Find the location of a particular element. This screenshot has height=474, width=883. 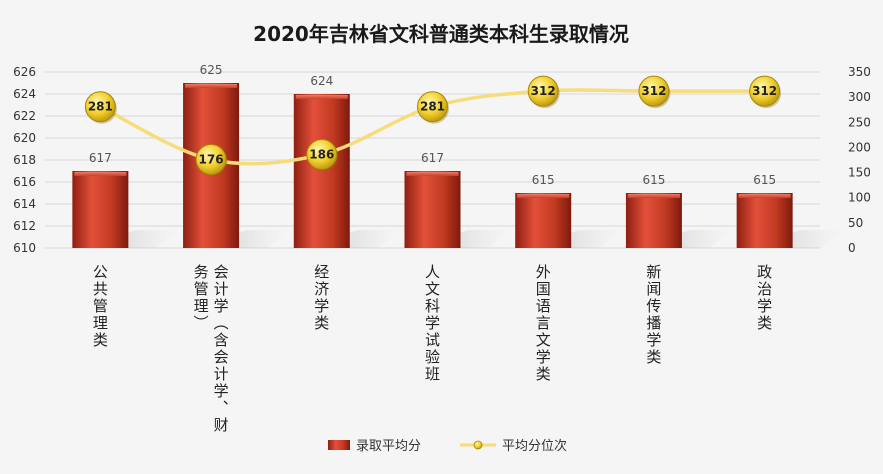

category-label-char: 外 is located at coordinates (543, 272).